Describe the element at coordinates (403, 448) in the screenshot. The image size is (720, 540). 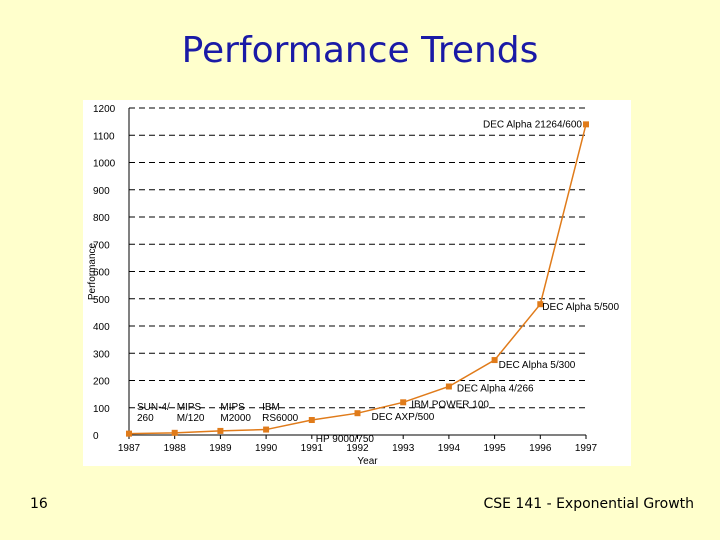
I see `x-tick-label: 1993` at that location.